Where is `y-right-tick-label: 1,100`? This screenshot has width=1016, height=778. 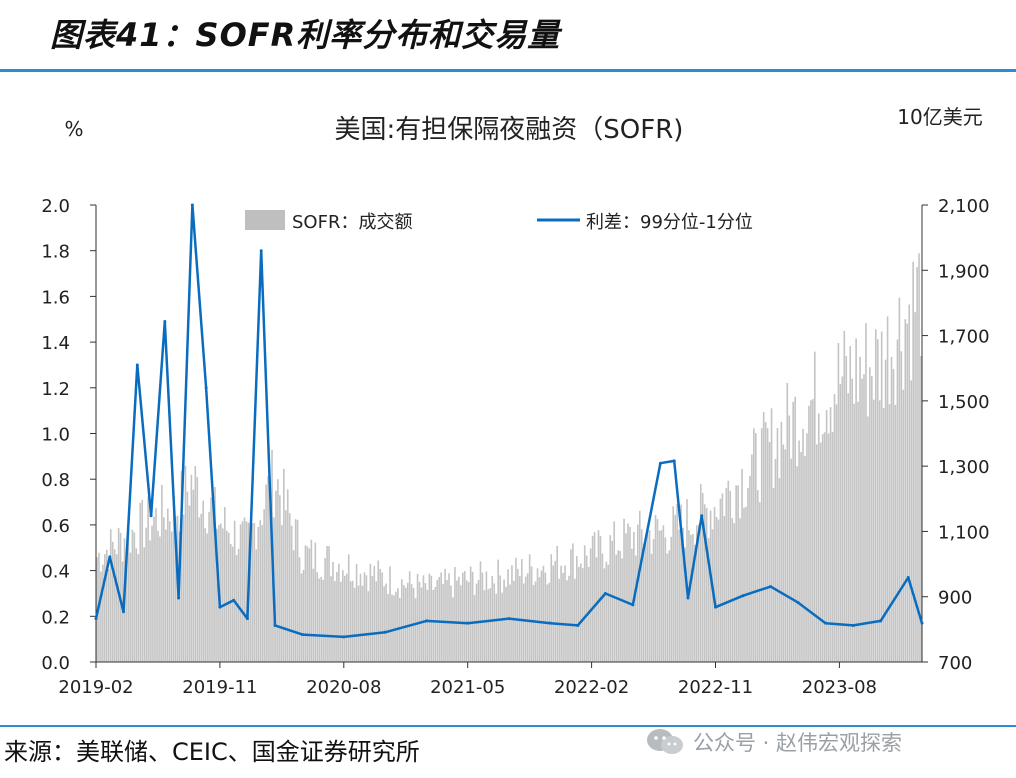 y-right-tick-label: 1,100 is located at coordinates (964, 532).